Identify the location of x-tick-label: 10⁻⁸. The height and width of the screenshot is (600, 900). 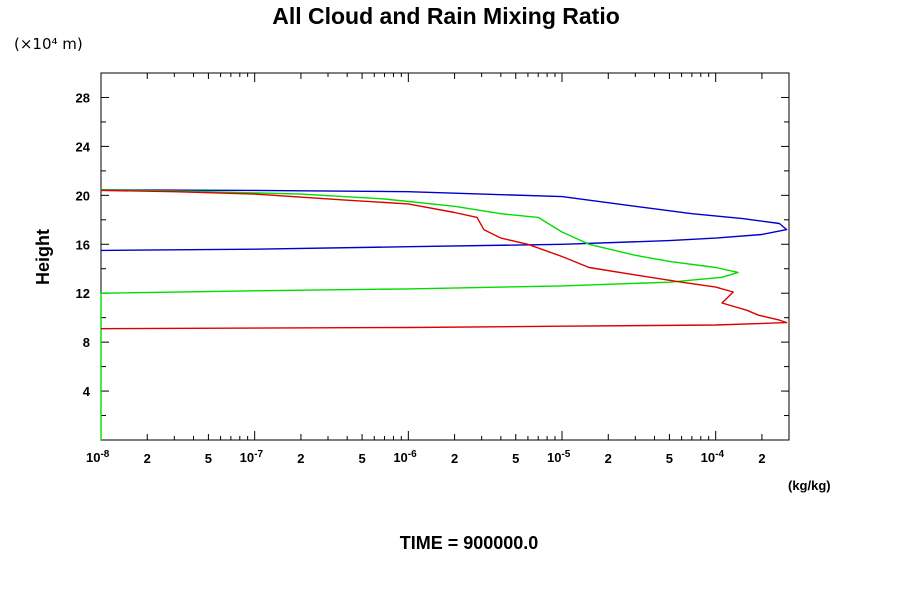
(98, 457).